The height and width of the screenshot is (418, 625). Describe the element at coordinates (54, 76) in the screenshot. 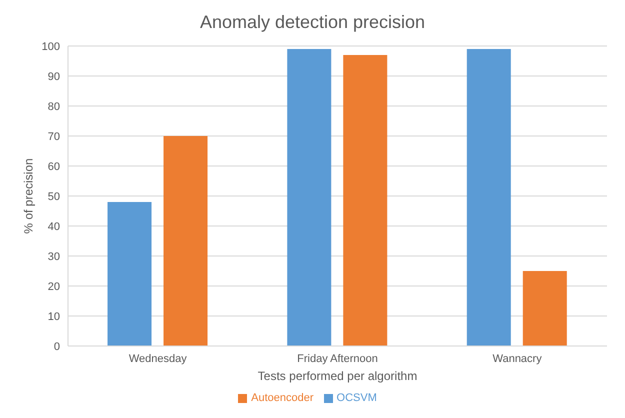

I see `y-tick-label: 90` at that location.